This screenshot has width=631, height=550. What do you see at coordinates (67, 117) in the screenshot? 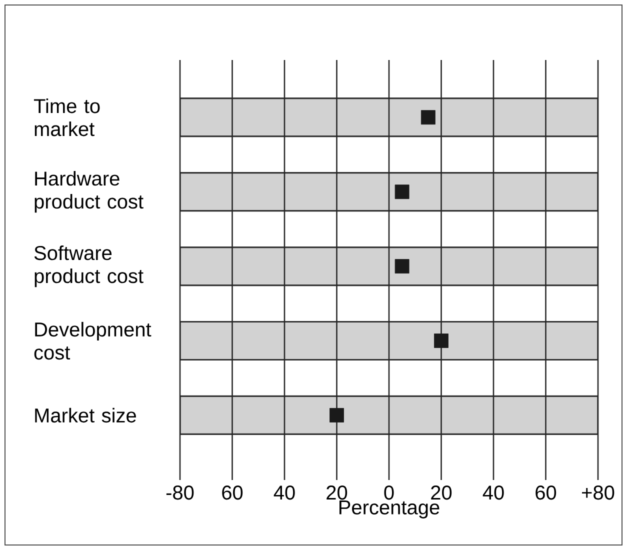
I see `y-tick-label: Time to market` at bounding box center [67, 117].